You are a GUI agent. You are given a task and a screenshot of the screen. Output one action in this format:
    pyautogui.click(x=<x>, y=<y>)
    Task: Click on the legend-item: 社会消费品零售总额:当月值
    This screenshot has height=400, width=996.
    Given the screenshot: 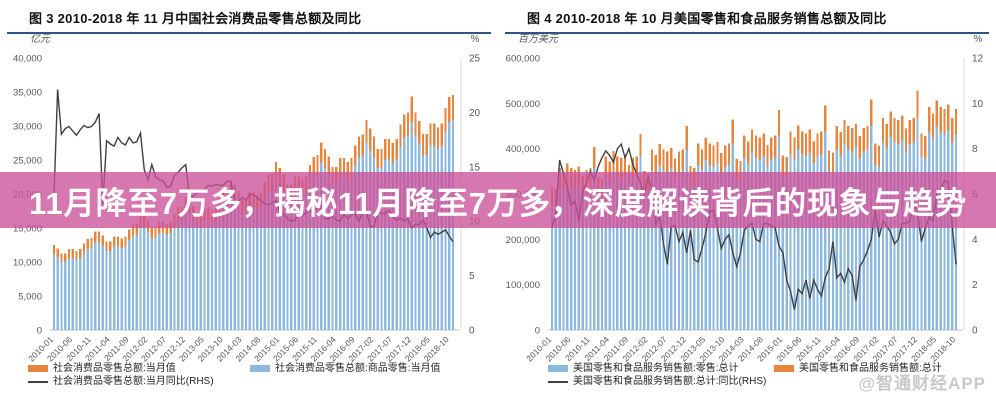 What is the action you would take?
    pyautogui.click(x=139, y=368)
    